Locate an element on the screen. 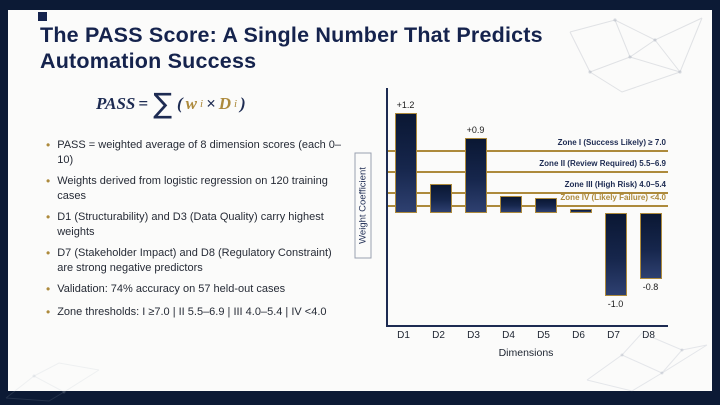  bar-D1 is located at coordinates (405, 162).